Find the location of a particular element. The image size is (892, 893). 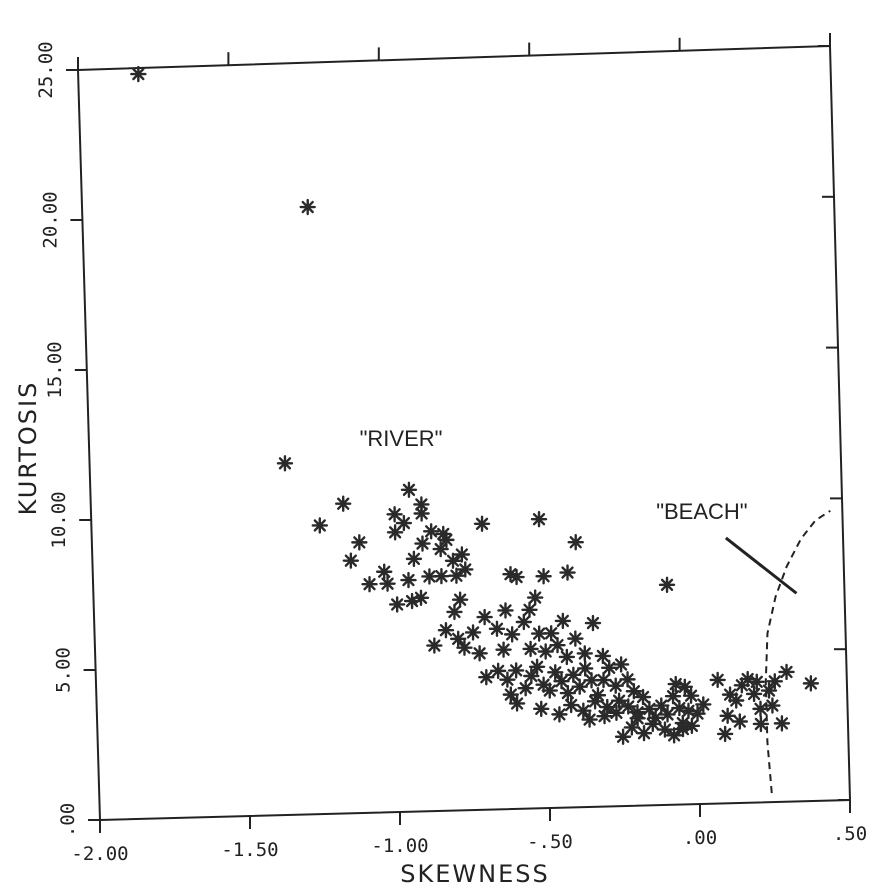

beach-boundary-layer is located at coordinates (797, 651).